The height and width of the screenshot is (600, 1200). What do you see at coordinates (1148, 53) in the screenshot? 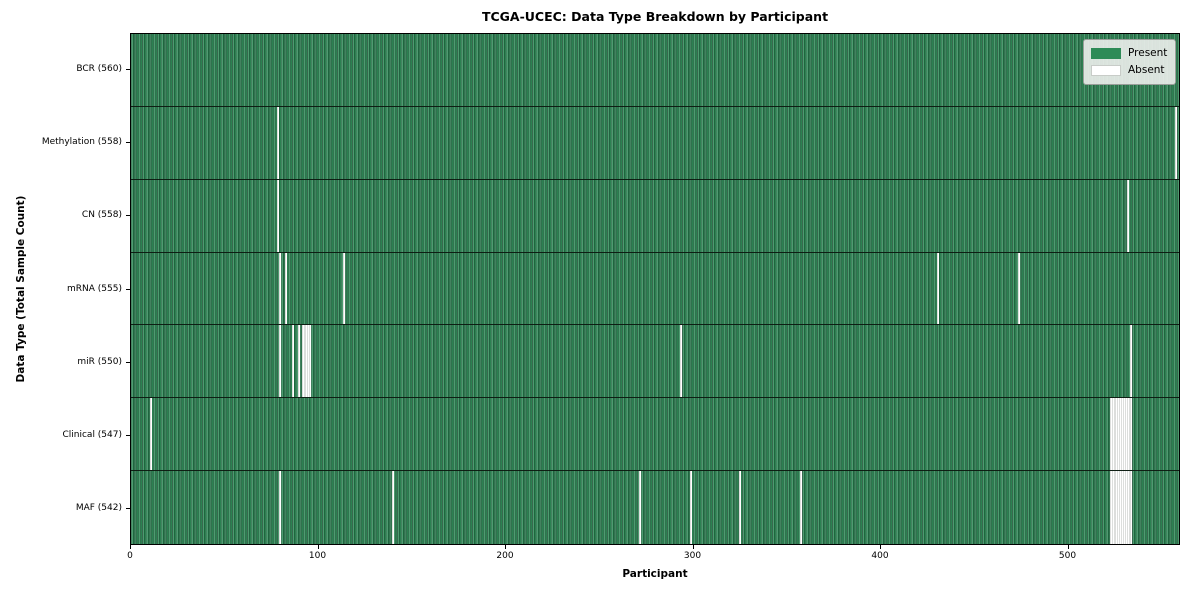
I see `legend-label: Present` at bounding box center [1148, 53].